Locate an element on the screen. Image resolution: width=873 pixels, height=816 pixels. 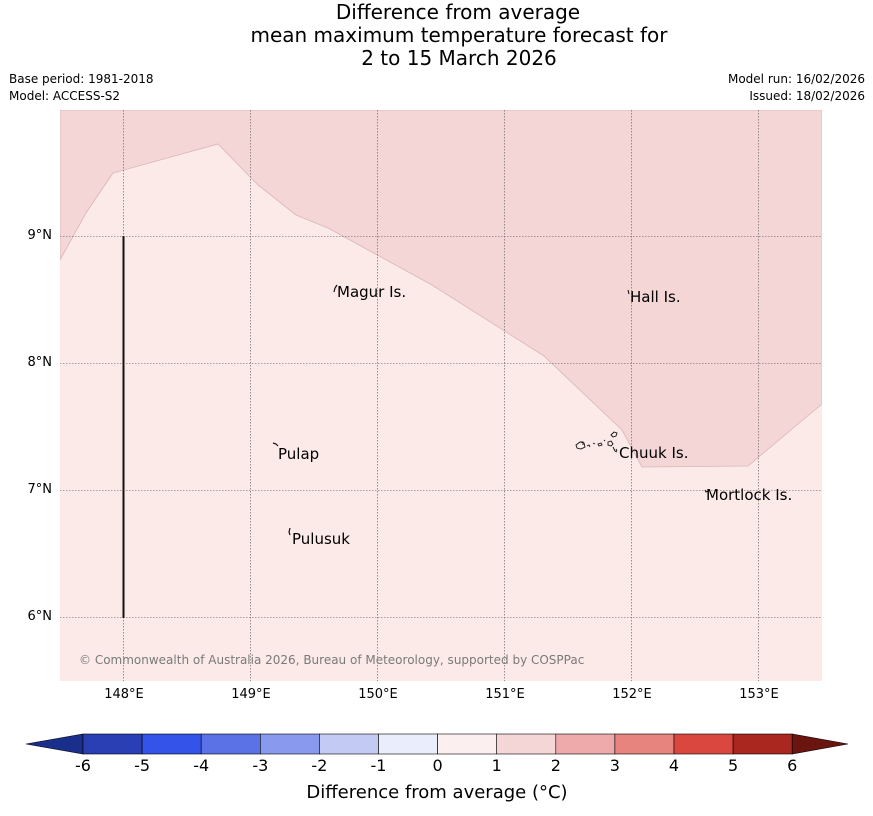
colorbar-tick-label: -5 is located at coordinates (142, 765).